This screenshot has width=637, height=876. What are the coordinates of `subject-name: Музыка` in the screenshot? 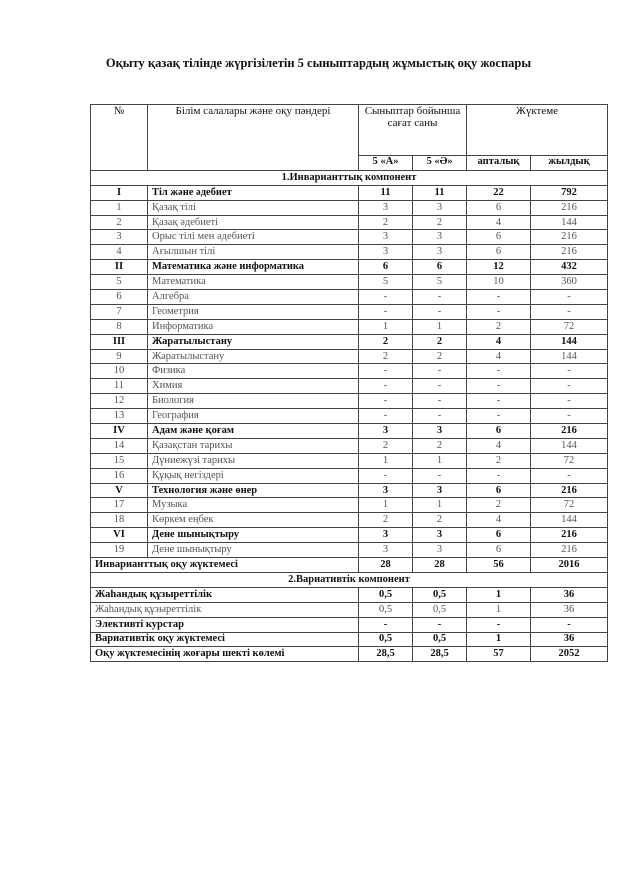 It's located at (253, 505).